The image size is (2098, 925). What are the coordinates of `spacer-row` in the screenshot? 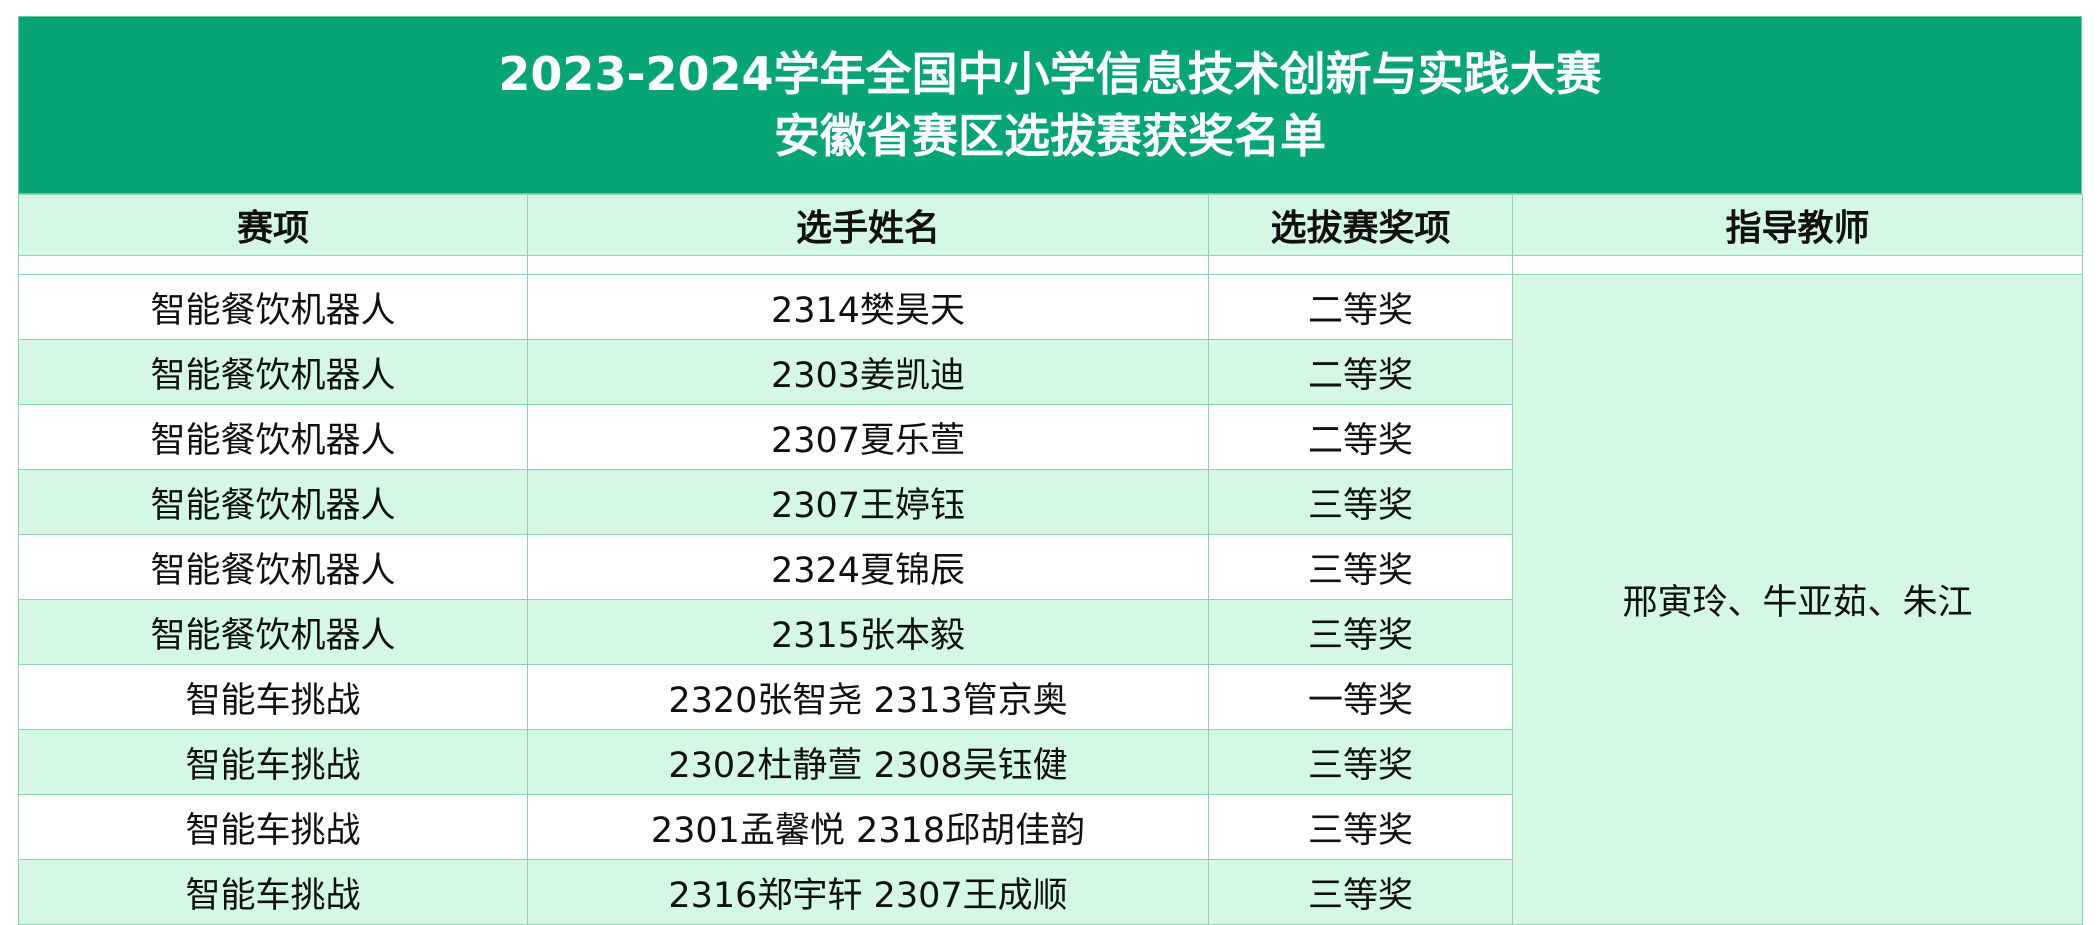 It's located at (1050, 265).